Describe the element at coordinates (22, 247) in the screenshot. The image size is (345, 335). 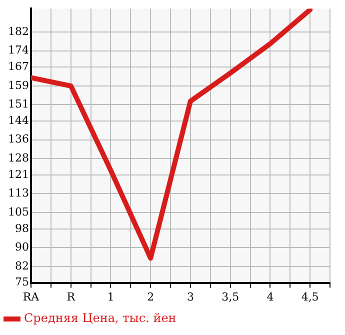
I see `y-tick-label: 90` at that location.